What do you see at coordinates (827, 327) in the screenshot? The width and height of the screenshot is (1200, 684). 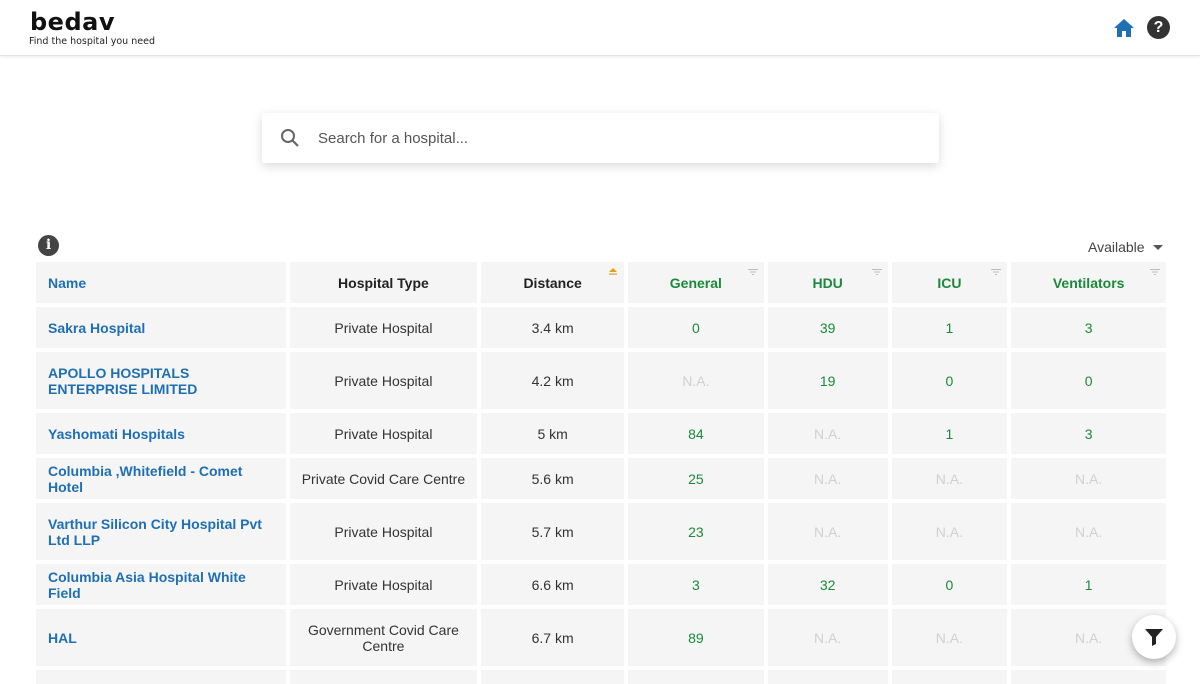 I see `hdu-cell: 39` at bounding box center [827, 327].